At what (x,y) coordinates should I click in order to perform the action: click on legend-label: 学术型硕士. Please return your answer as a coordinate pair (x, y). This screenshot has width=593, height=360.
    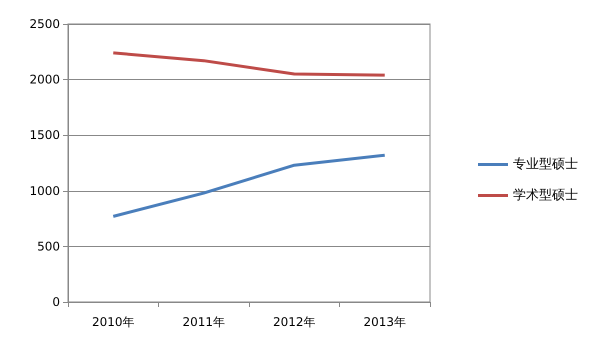
    Looking at the image, I should click on (545, 195).